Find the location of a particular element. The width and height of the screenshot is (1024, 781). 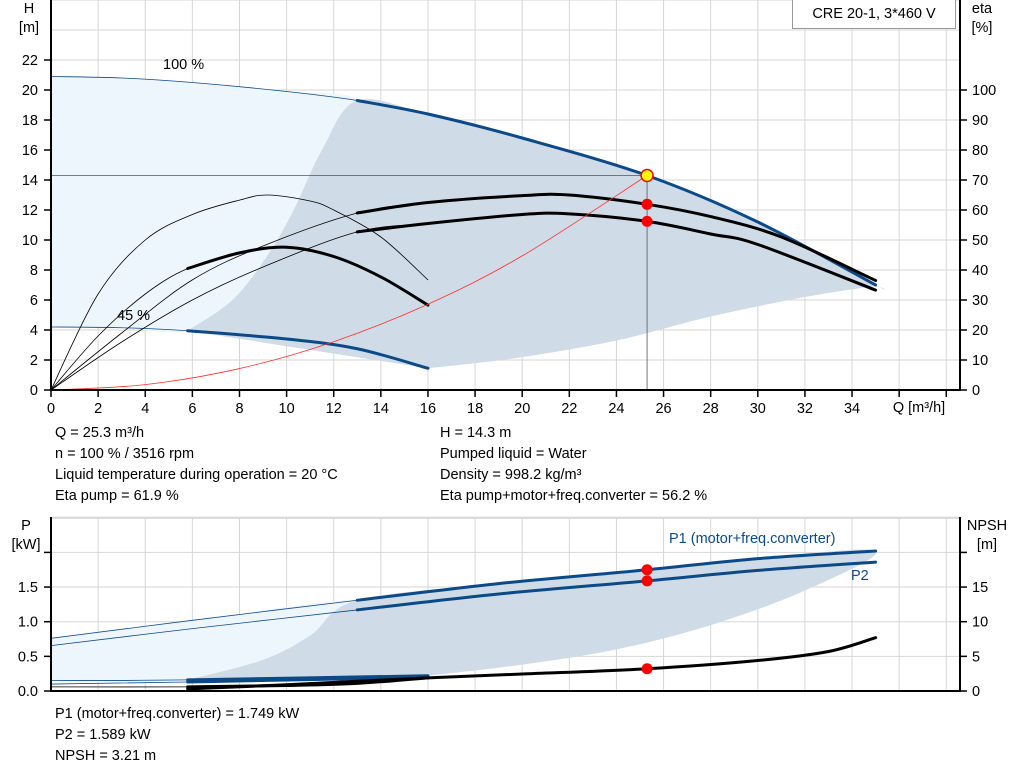

x-tick-label: 28 is located at coordinates (711, 409).